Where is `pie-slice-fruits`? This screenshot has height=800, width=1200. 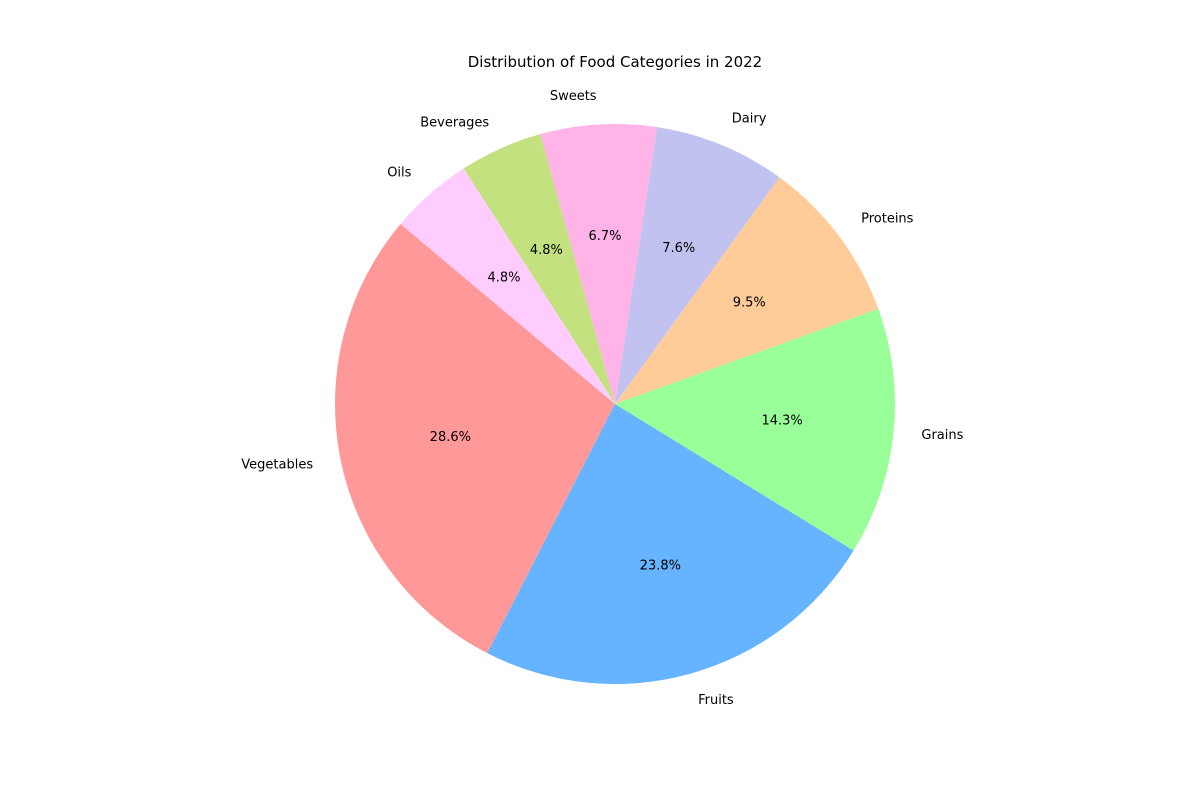
pie-slice-fruits is located at coordinates (670, 544).